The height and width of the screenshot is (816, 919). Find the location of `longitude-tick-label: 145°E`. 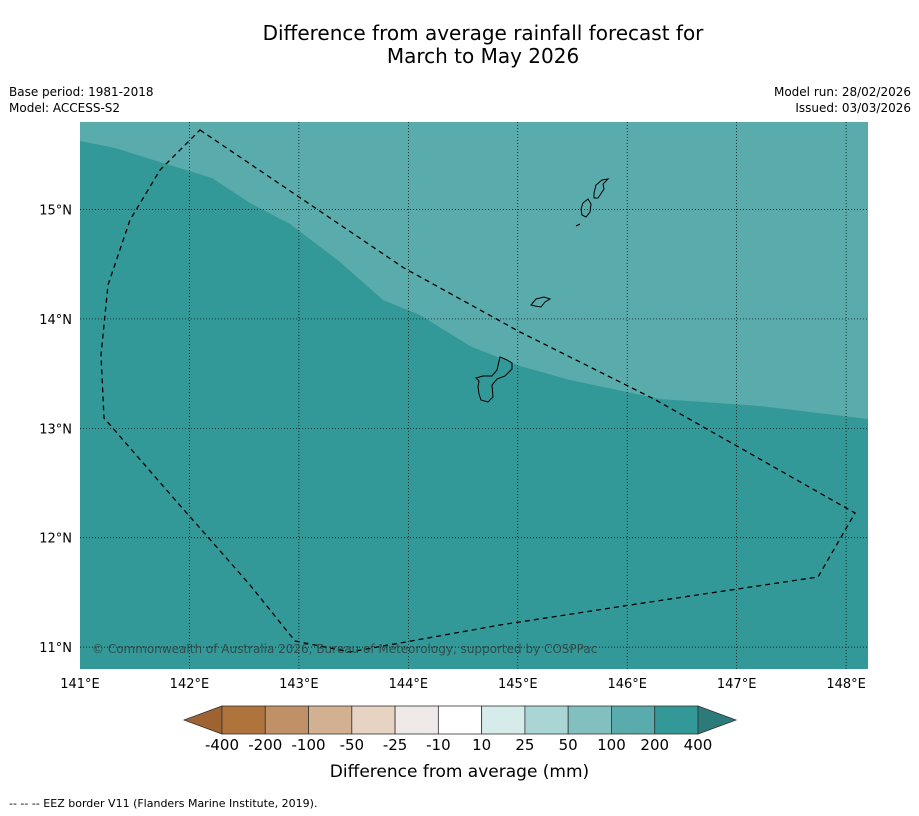

longitude-tick-label: 145°E is located at coordinates (518, 684).